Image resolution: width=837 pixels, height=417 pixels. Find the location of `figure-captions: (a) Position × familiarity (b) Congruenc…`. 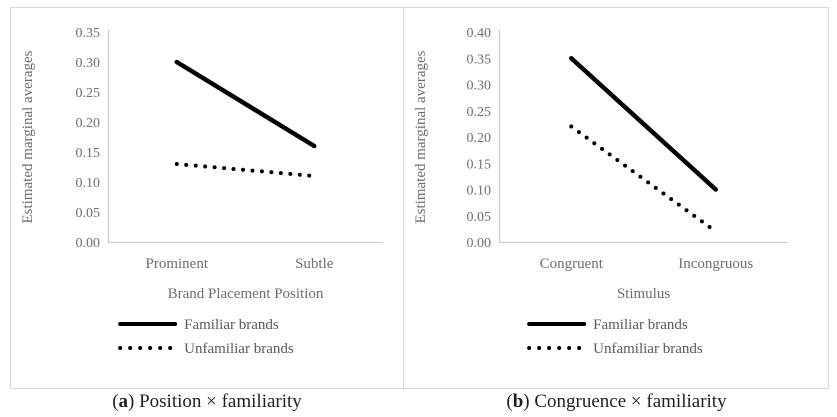

figure-captions: (a) Position × familiarity (b) Congruenc… is located at coordinates (419, 402).